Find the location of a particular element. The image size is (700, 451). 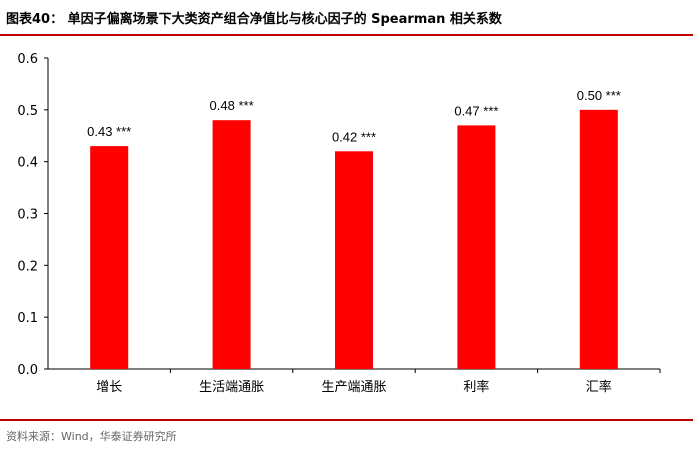

y-axis-ticks: 0.0 0.1 0.2 0.3 0.4 0.5 0.6 is located at coordinates (32, 215).